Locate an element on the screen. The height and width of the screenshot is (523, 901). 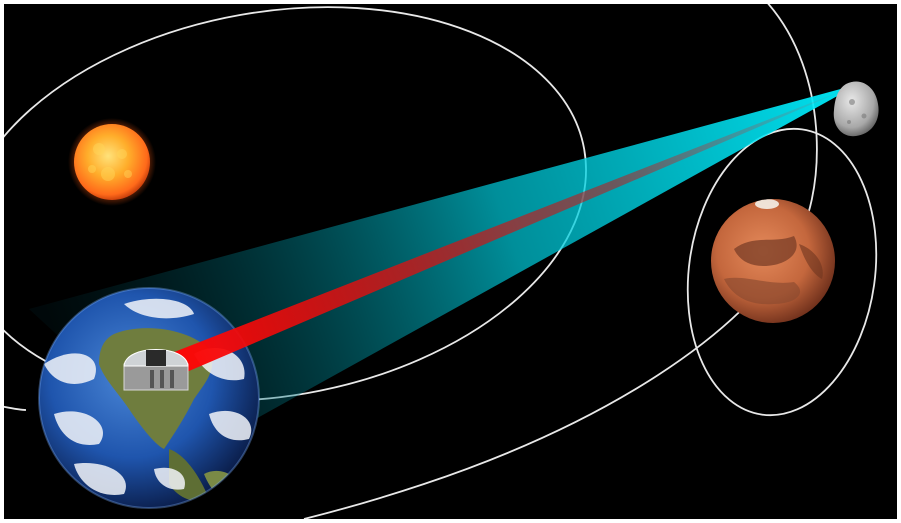
mars-surface-markings is located at coordinates (773, 252).